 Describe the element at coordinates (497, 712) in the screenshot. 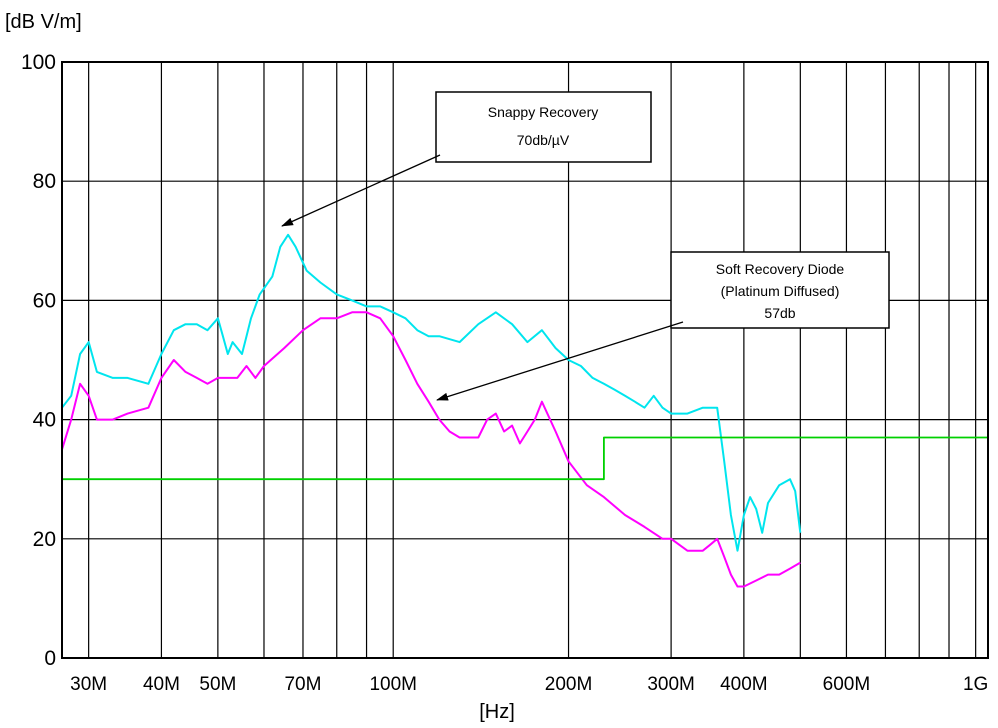

I see `x-axis-title: [Hz]` at that location.